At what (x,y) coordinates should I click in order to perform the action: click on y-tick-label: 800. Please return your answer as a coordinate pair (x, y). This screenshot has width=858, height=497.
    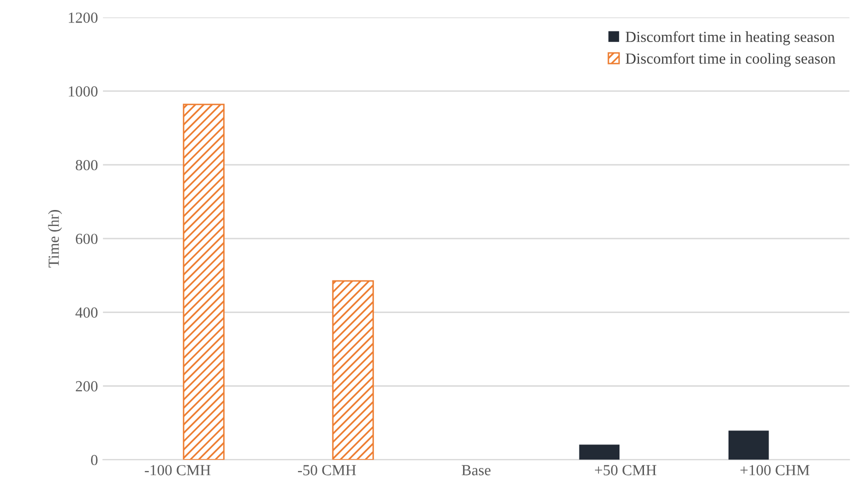
    Looking at the image, I should click on (87, 165).